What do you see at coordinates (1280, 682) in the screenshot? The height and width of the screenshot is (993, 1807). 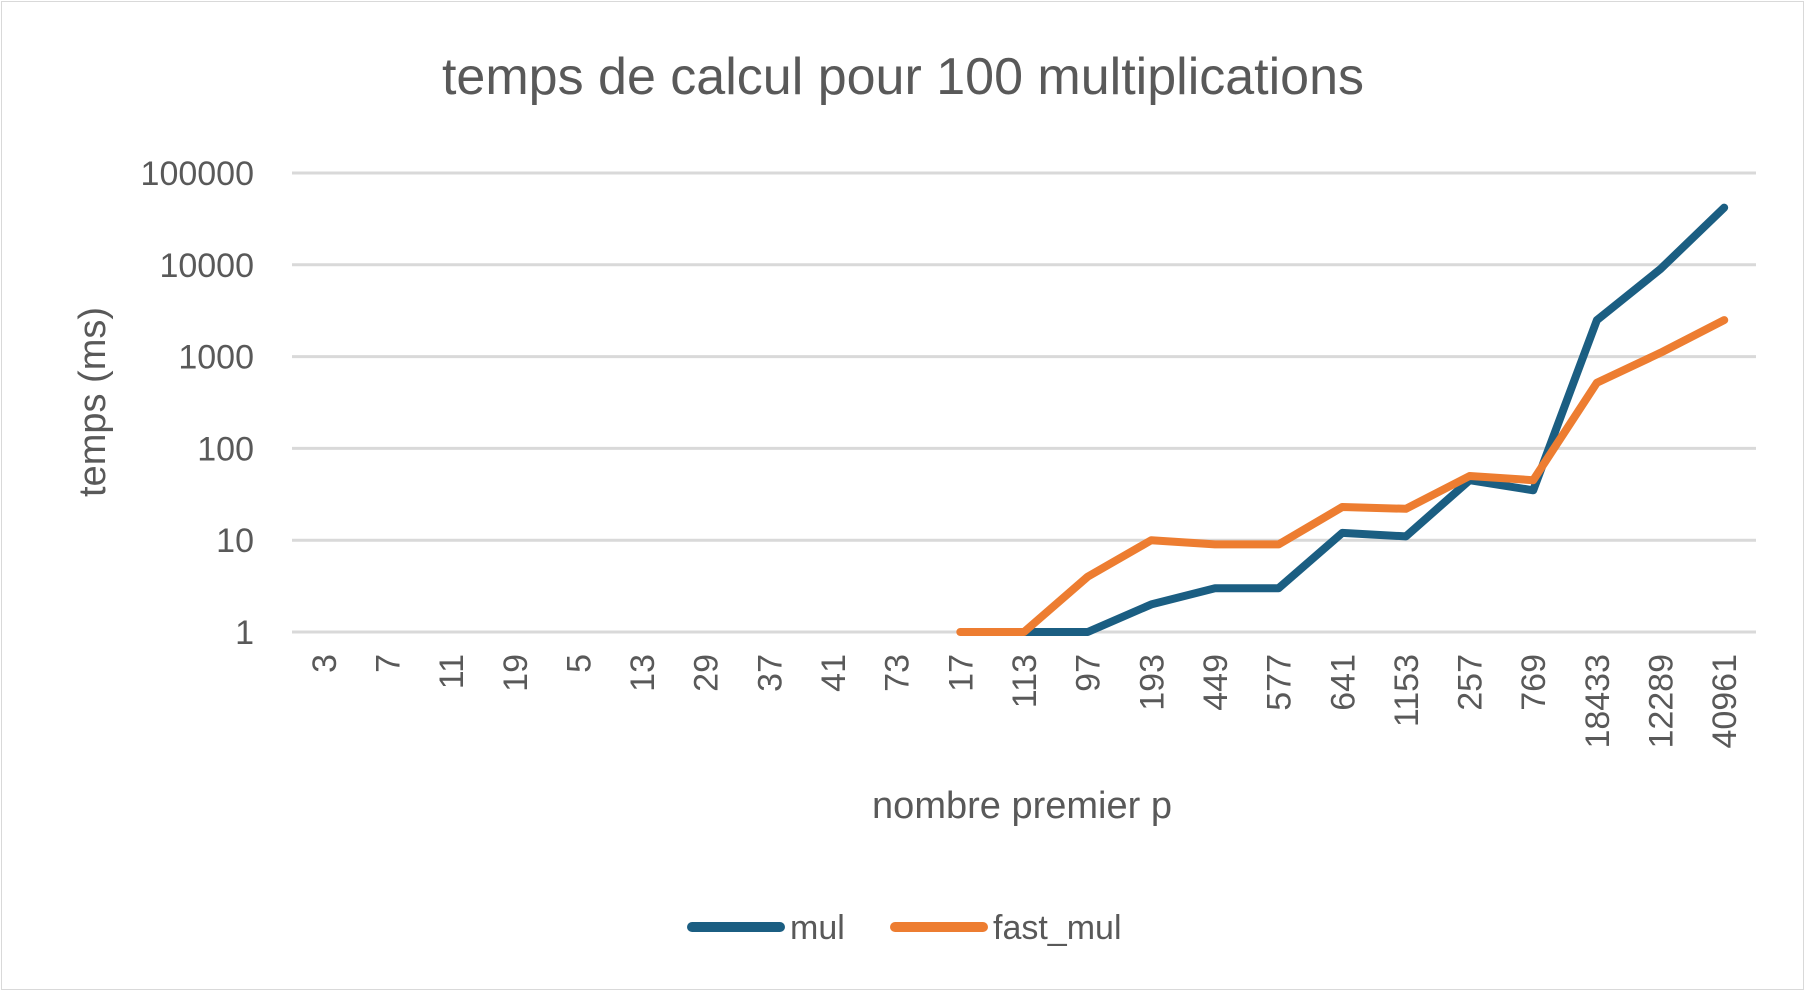 I see `x-tick-label: 577` at bounding box center [1280, 682].